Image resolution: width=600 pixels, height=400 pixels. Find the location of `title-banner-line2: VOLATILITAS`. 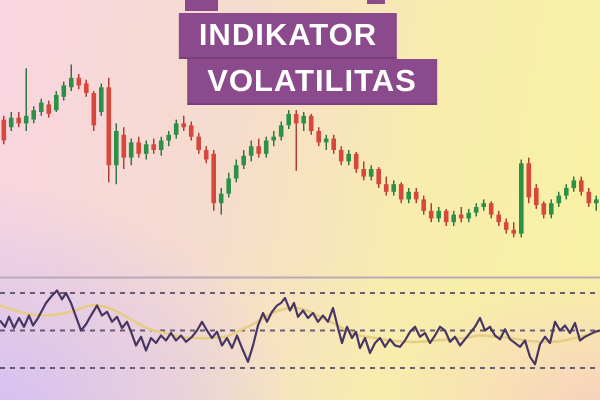

title-banner-line2: VOLATILITAS is located at coordinates (312, 82).